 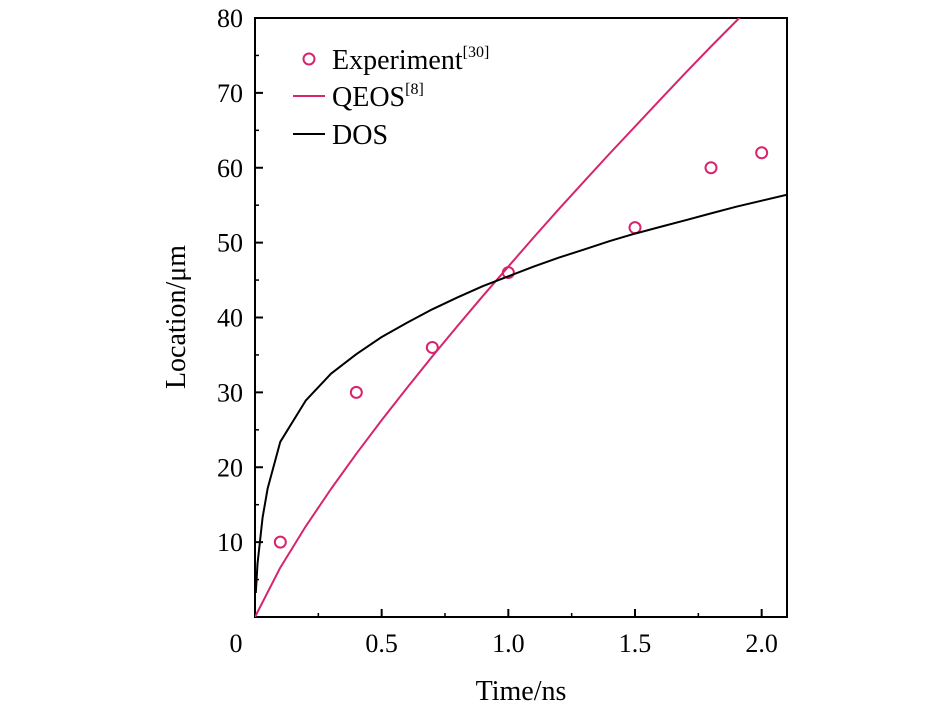 What do you see at coordinates (230, 243) in the screenshot?
I see `y-tick-label: 50` at bounding box center [230, 243].